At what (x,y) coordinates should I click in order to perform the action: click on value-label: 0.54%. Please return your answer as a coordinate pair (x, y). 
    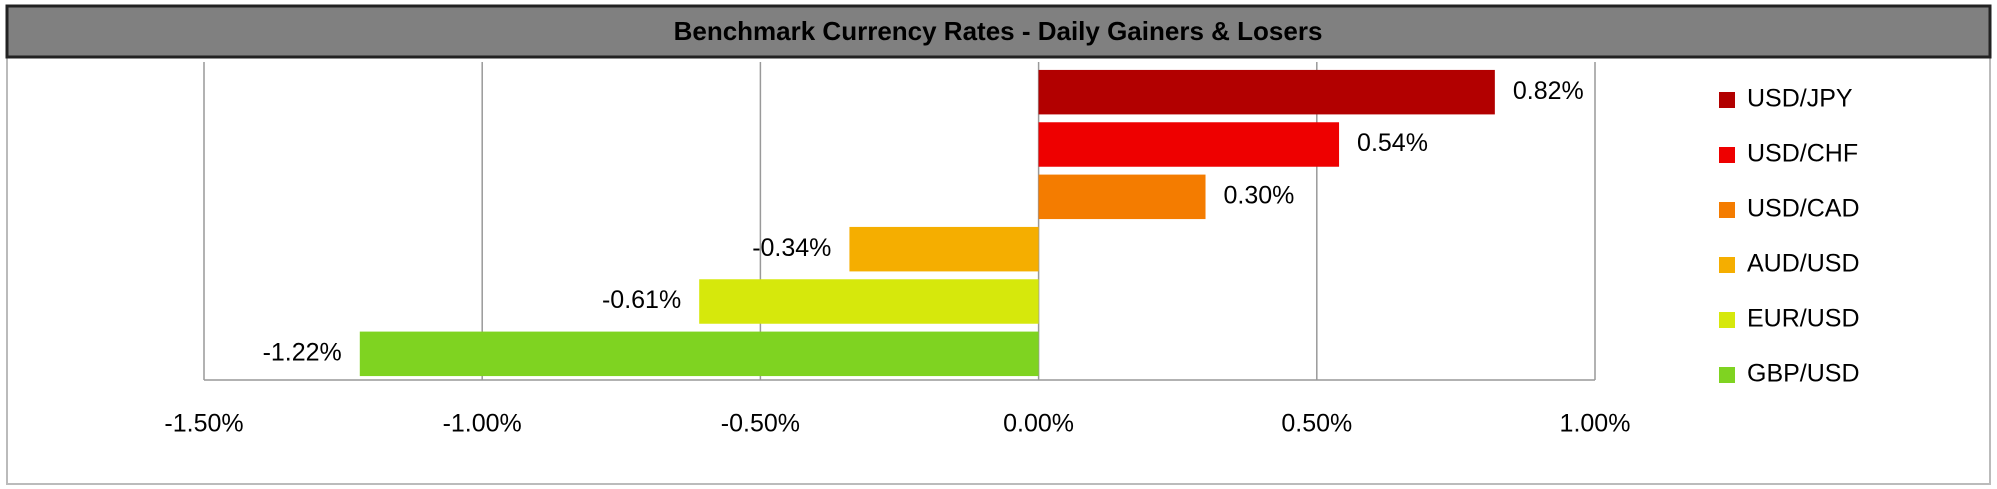
    Looking at the image, I should click on (1392, 143).